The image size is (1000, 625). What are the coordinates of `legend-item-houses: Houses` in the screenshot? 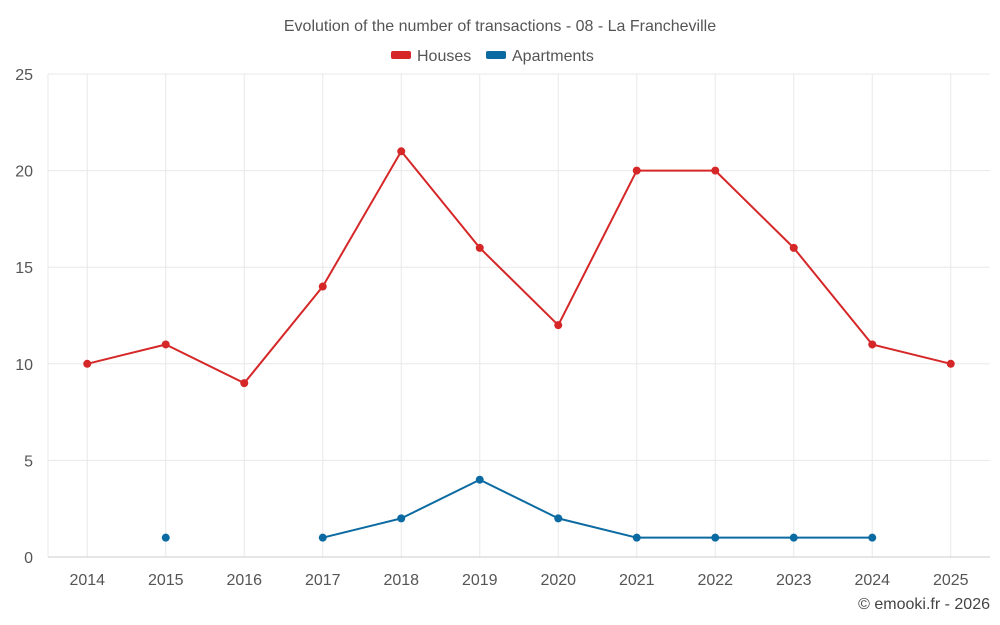 It's located at (431, 56).